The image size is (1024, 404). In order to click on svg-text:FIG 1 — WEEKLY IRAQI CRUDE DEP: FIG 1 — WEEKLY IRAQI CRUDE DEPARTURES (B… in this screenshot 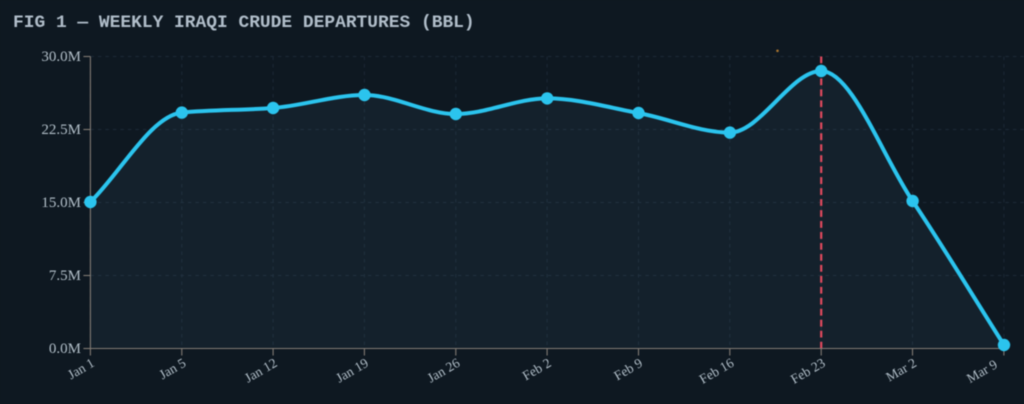, I will do `click(244, 23)`.